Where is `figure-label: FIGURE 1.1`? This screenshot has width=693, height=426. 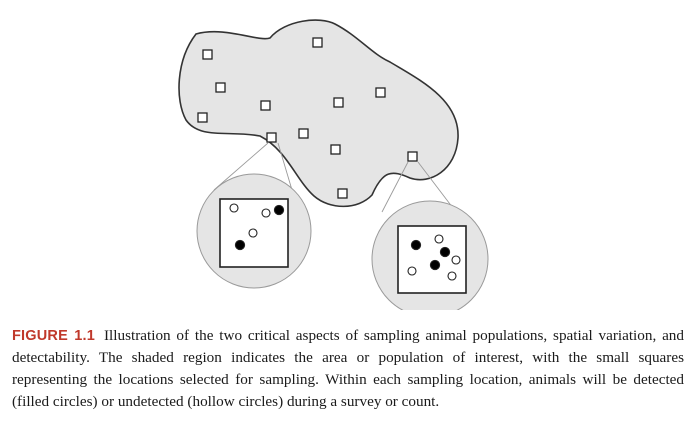 figure-label: FIGURE 1.1 is located at coordinates (53, 336).